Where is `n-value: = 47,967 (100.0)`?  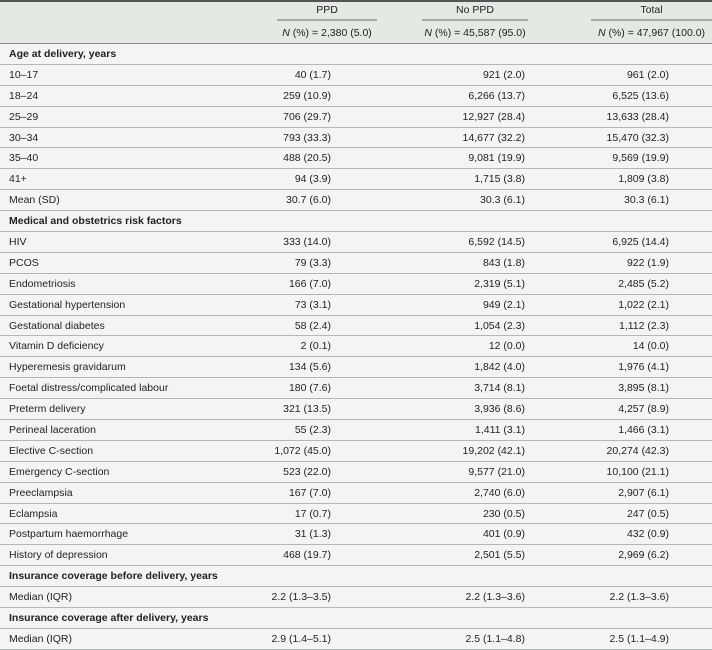 n-value: = 47,967 (100.0) is located at coordinates (666, 32).